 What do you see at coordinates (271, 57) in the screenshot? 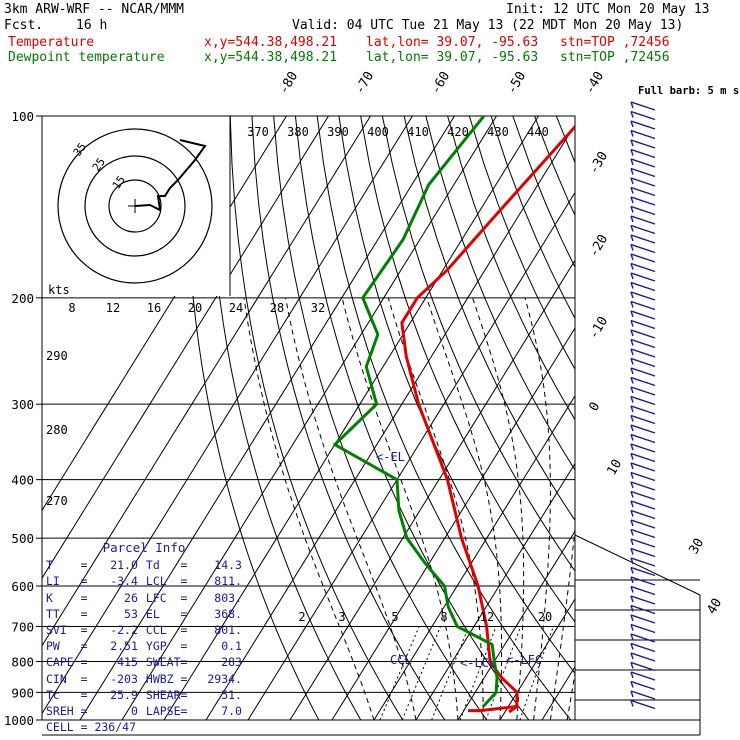
I see `xy-green: x,y=544.38,498.21` at bounding box center [271, 57].